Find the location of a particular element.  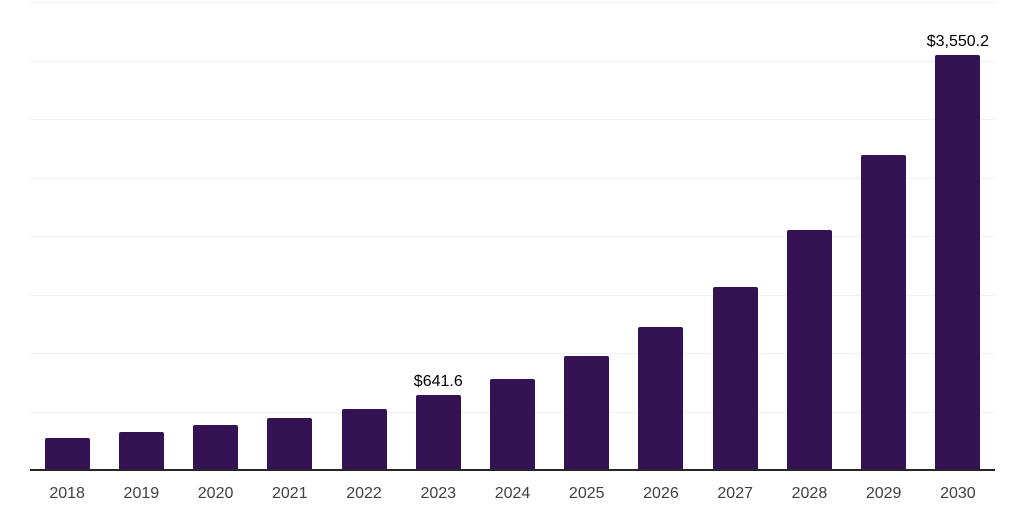

x-tick-label-2020: 2020 is located at coordinates (215, 493).